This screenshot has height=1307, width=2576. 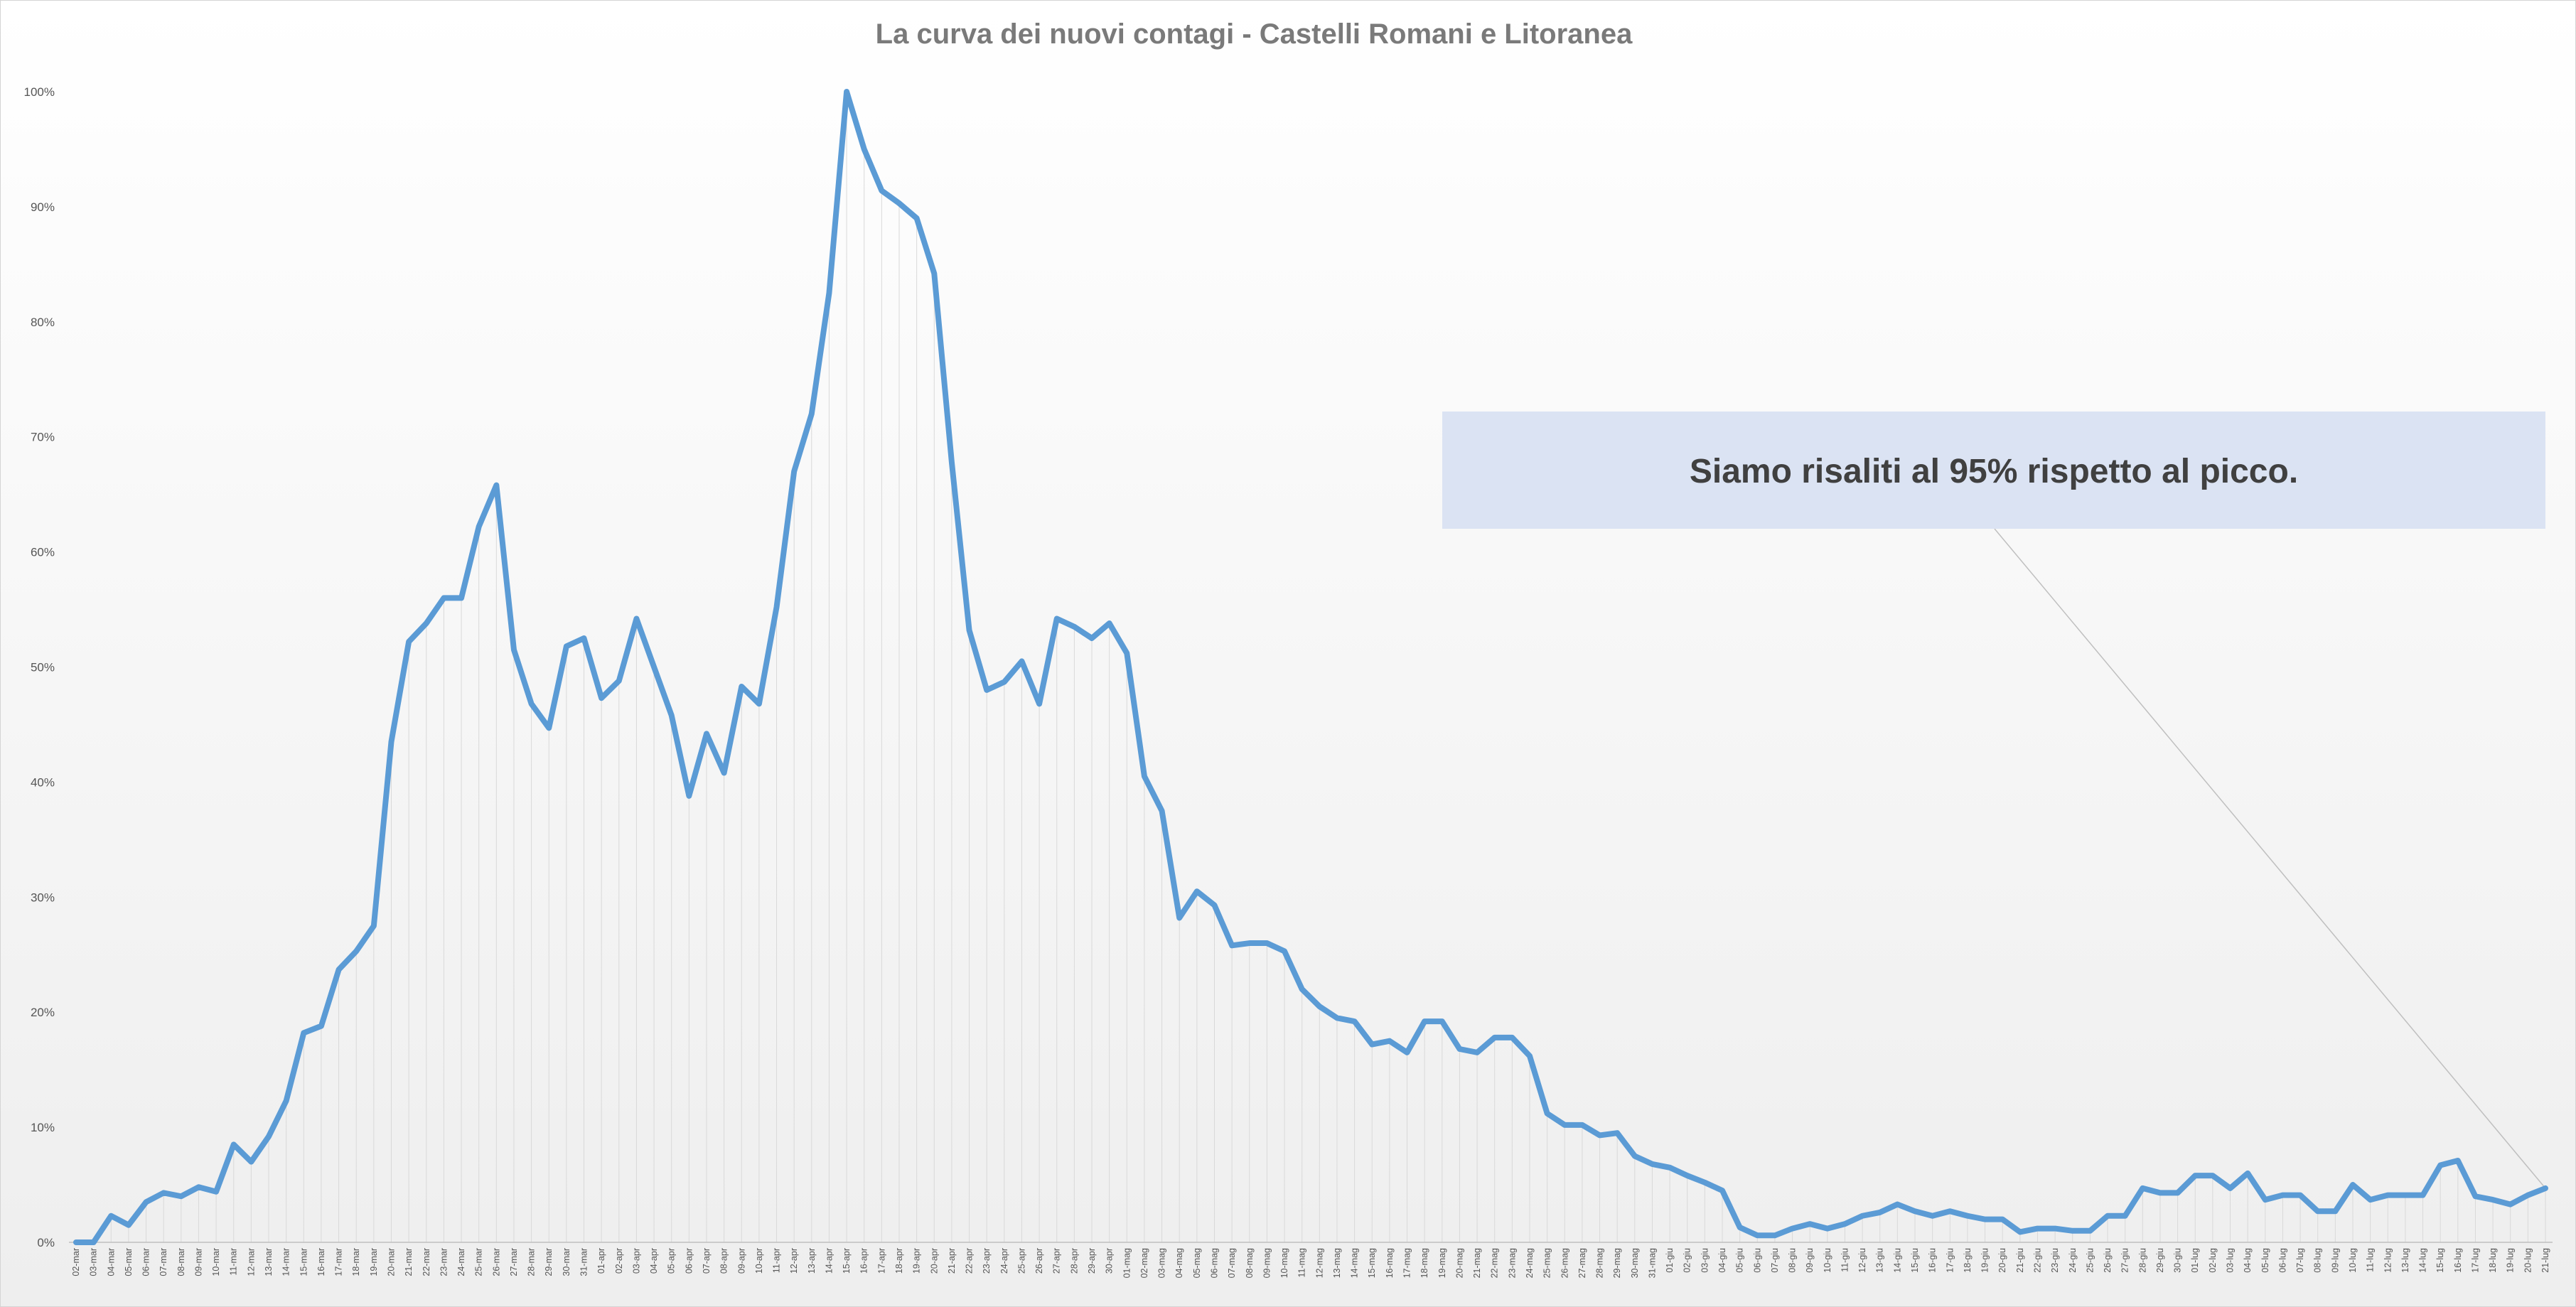 What do you see at coordinates (970, 1261) in the screenshot?
I see `x-tick-label: 22-apr` at bounding box center [970, 1261].